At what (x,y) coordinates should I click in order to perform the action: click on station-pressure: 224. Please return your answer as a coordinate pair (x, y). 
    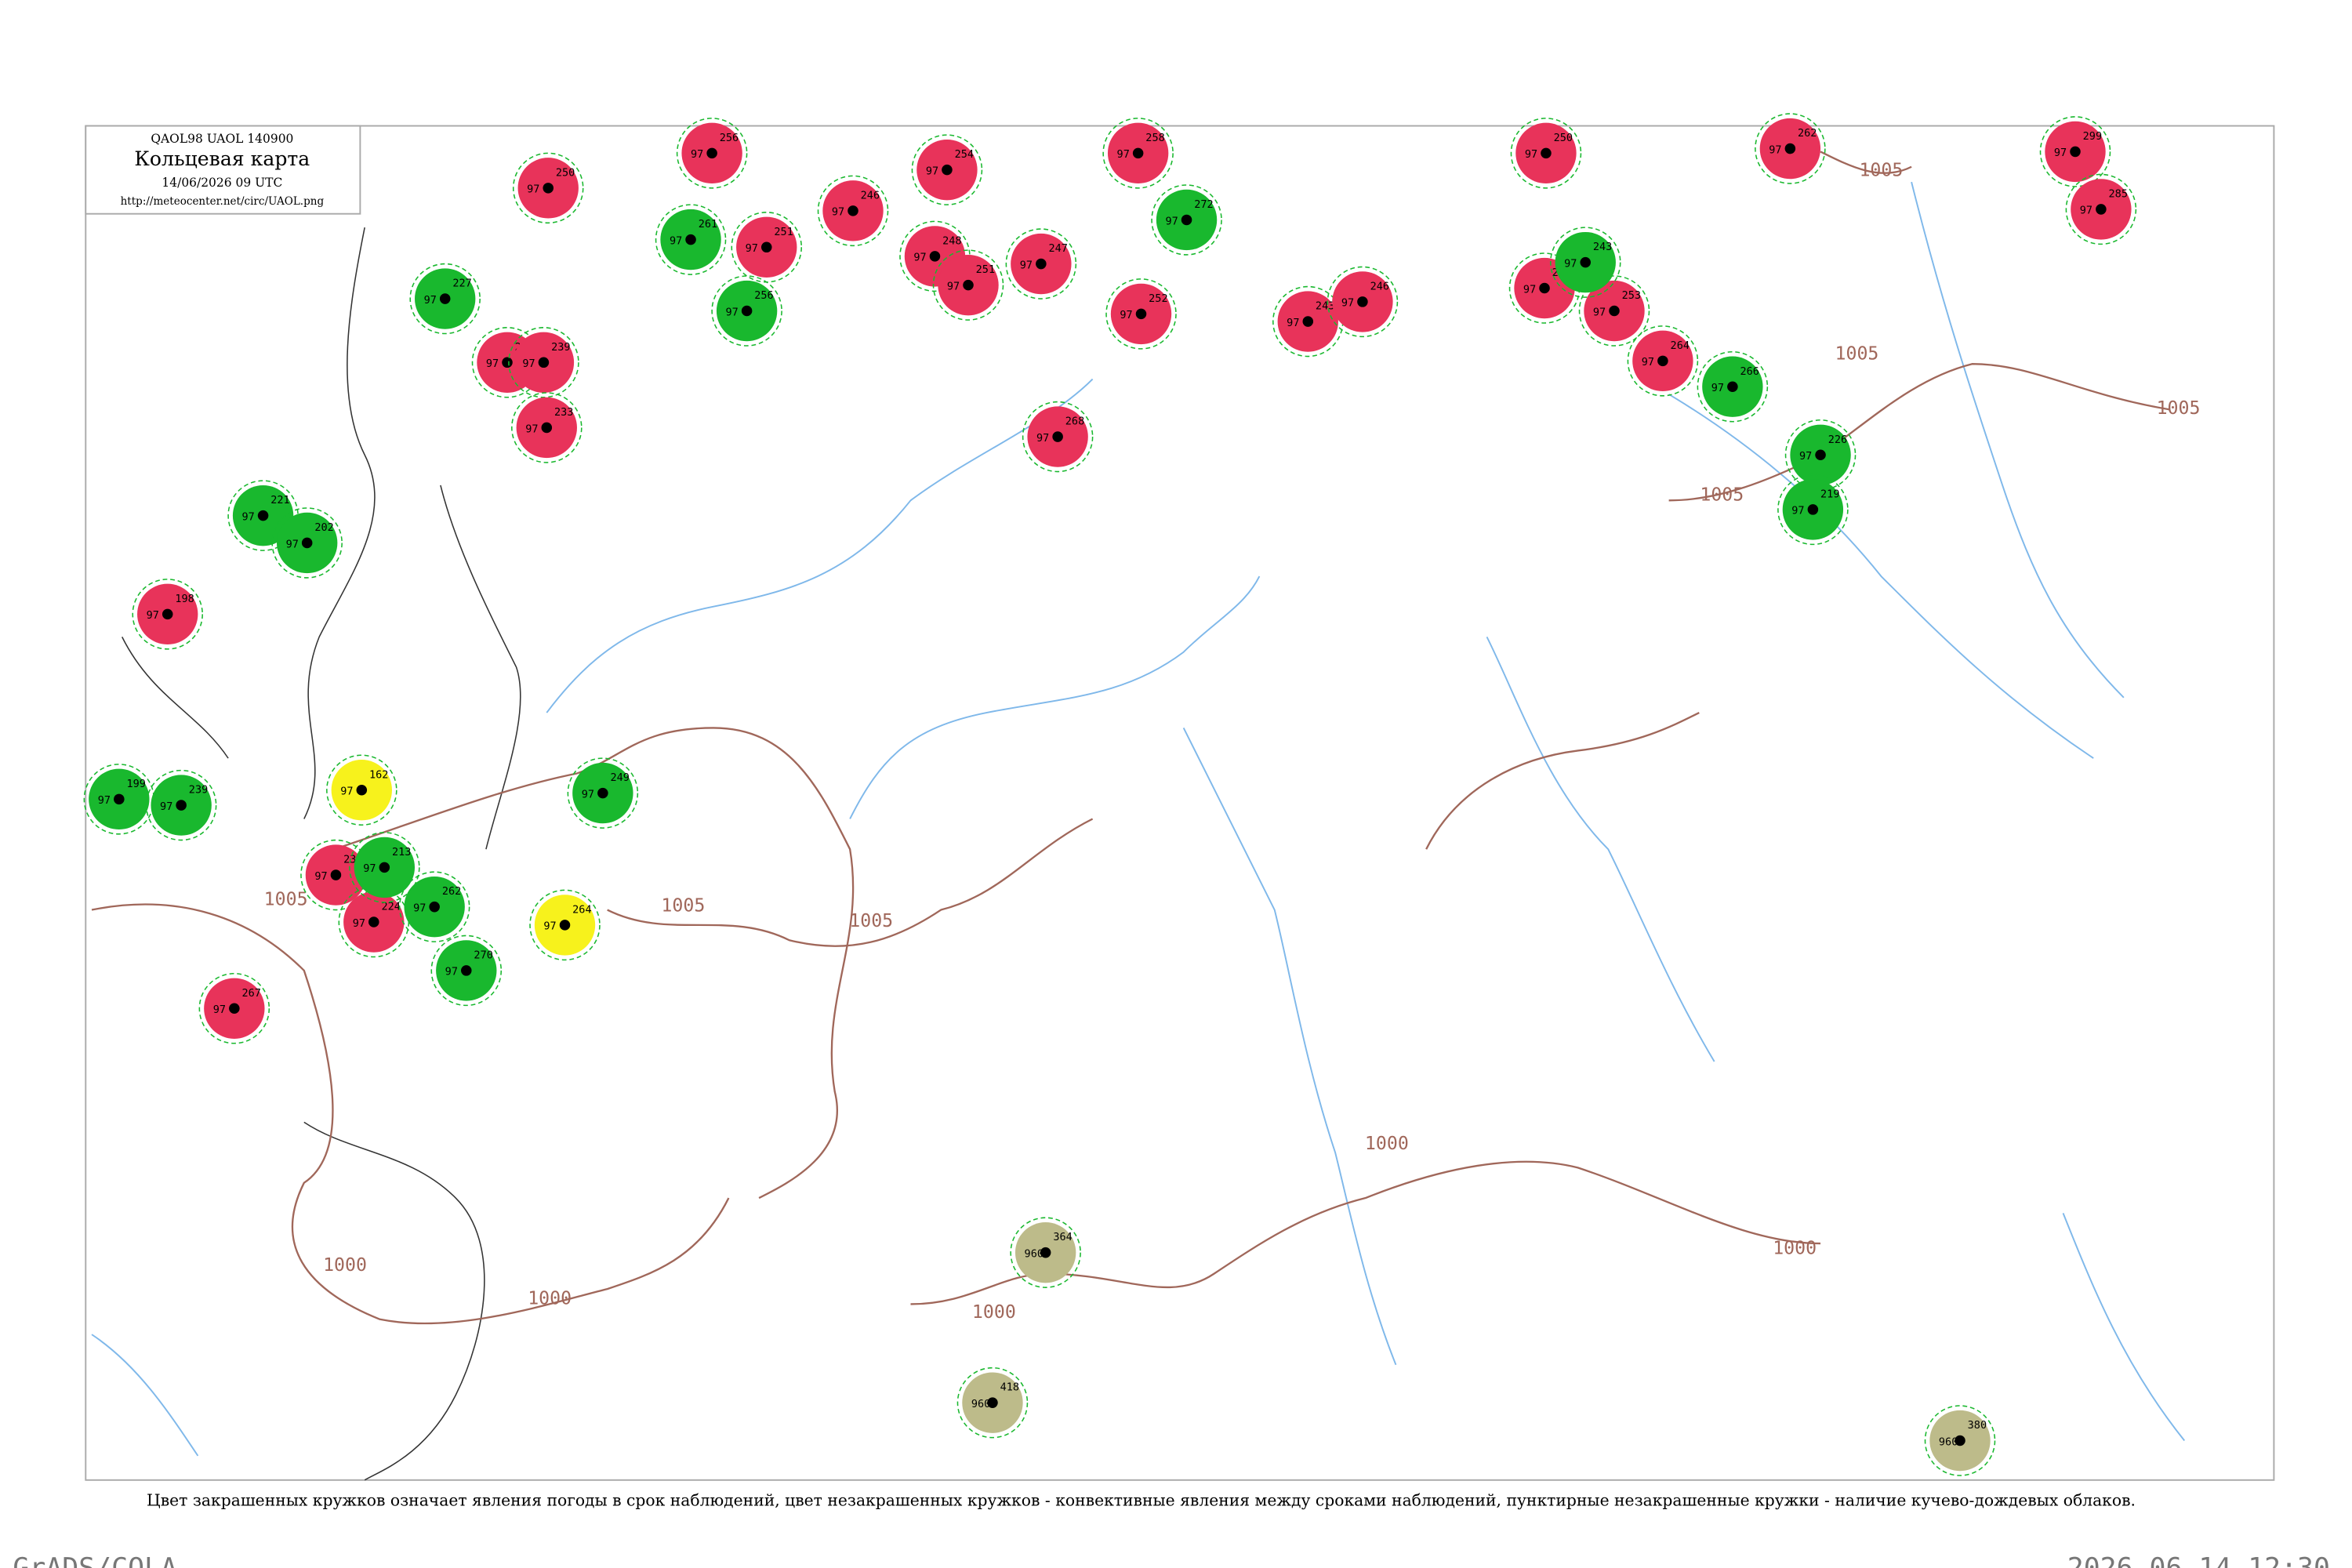
    Looking at the image, I should click on (390, 907).